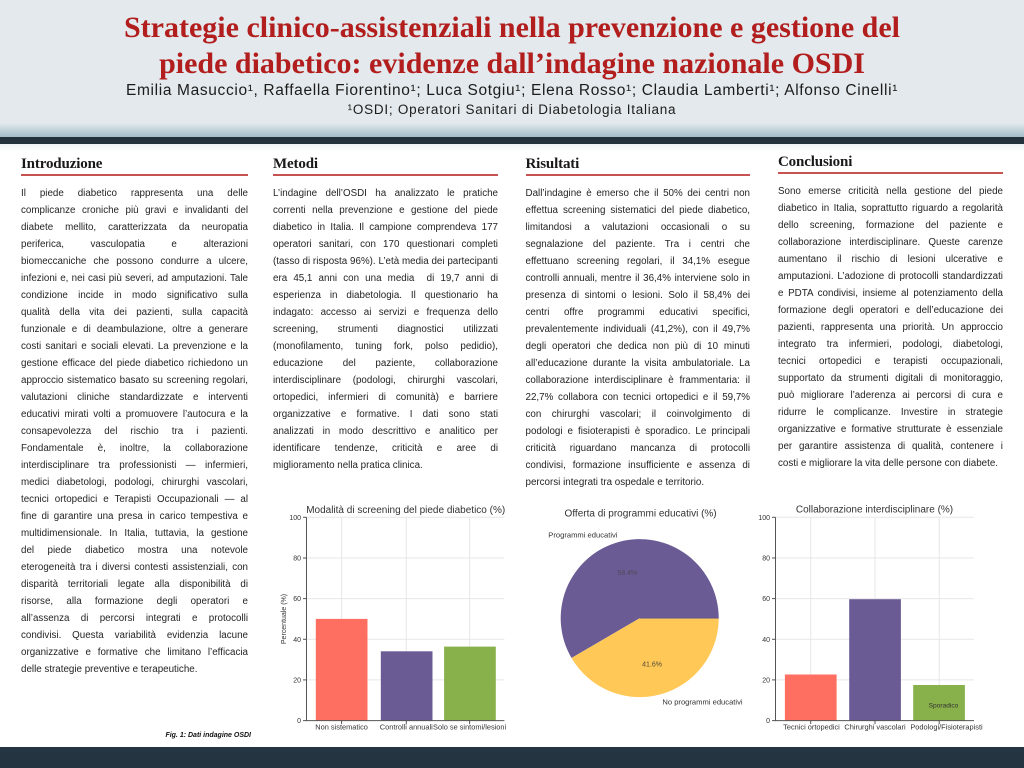  What do you see at coordinates (341, 727) in the screenshot?
I see `svg-text: Non sistematico` at bounding box center [341, 727].